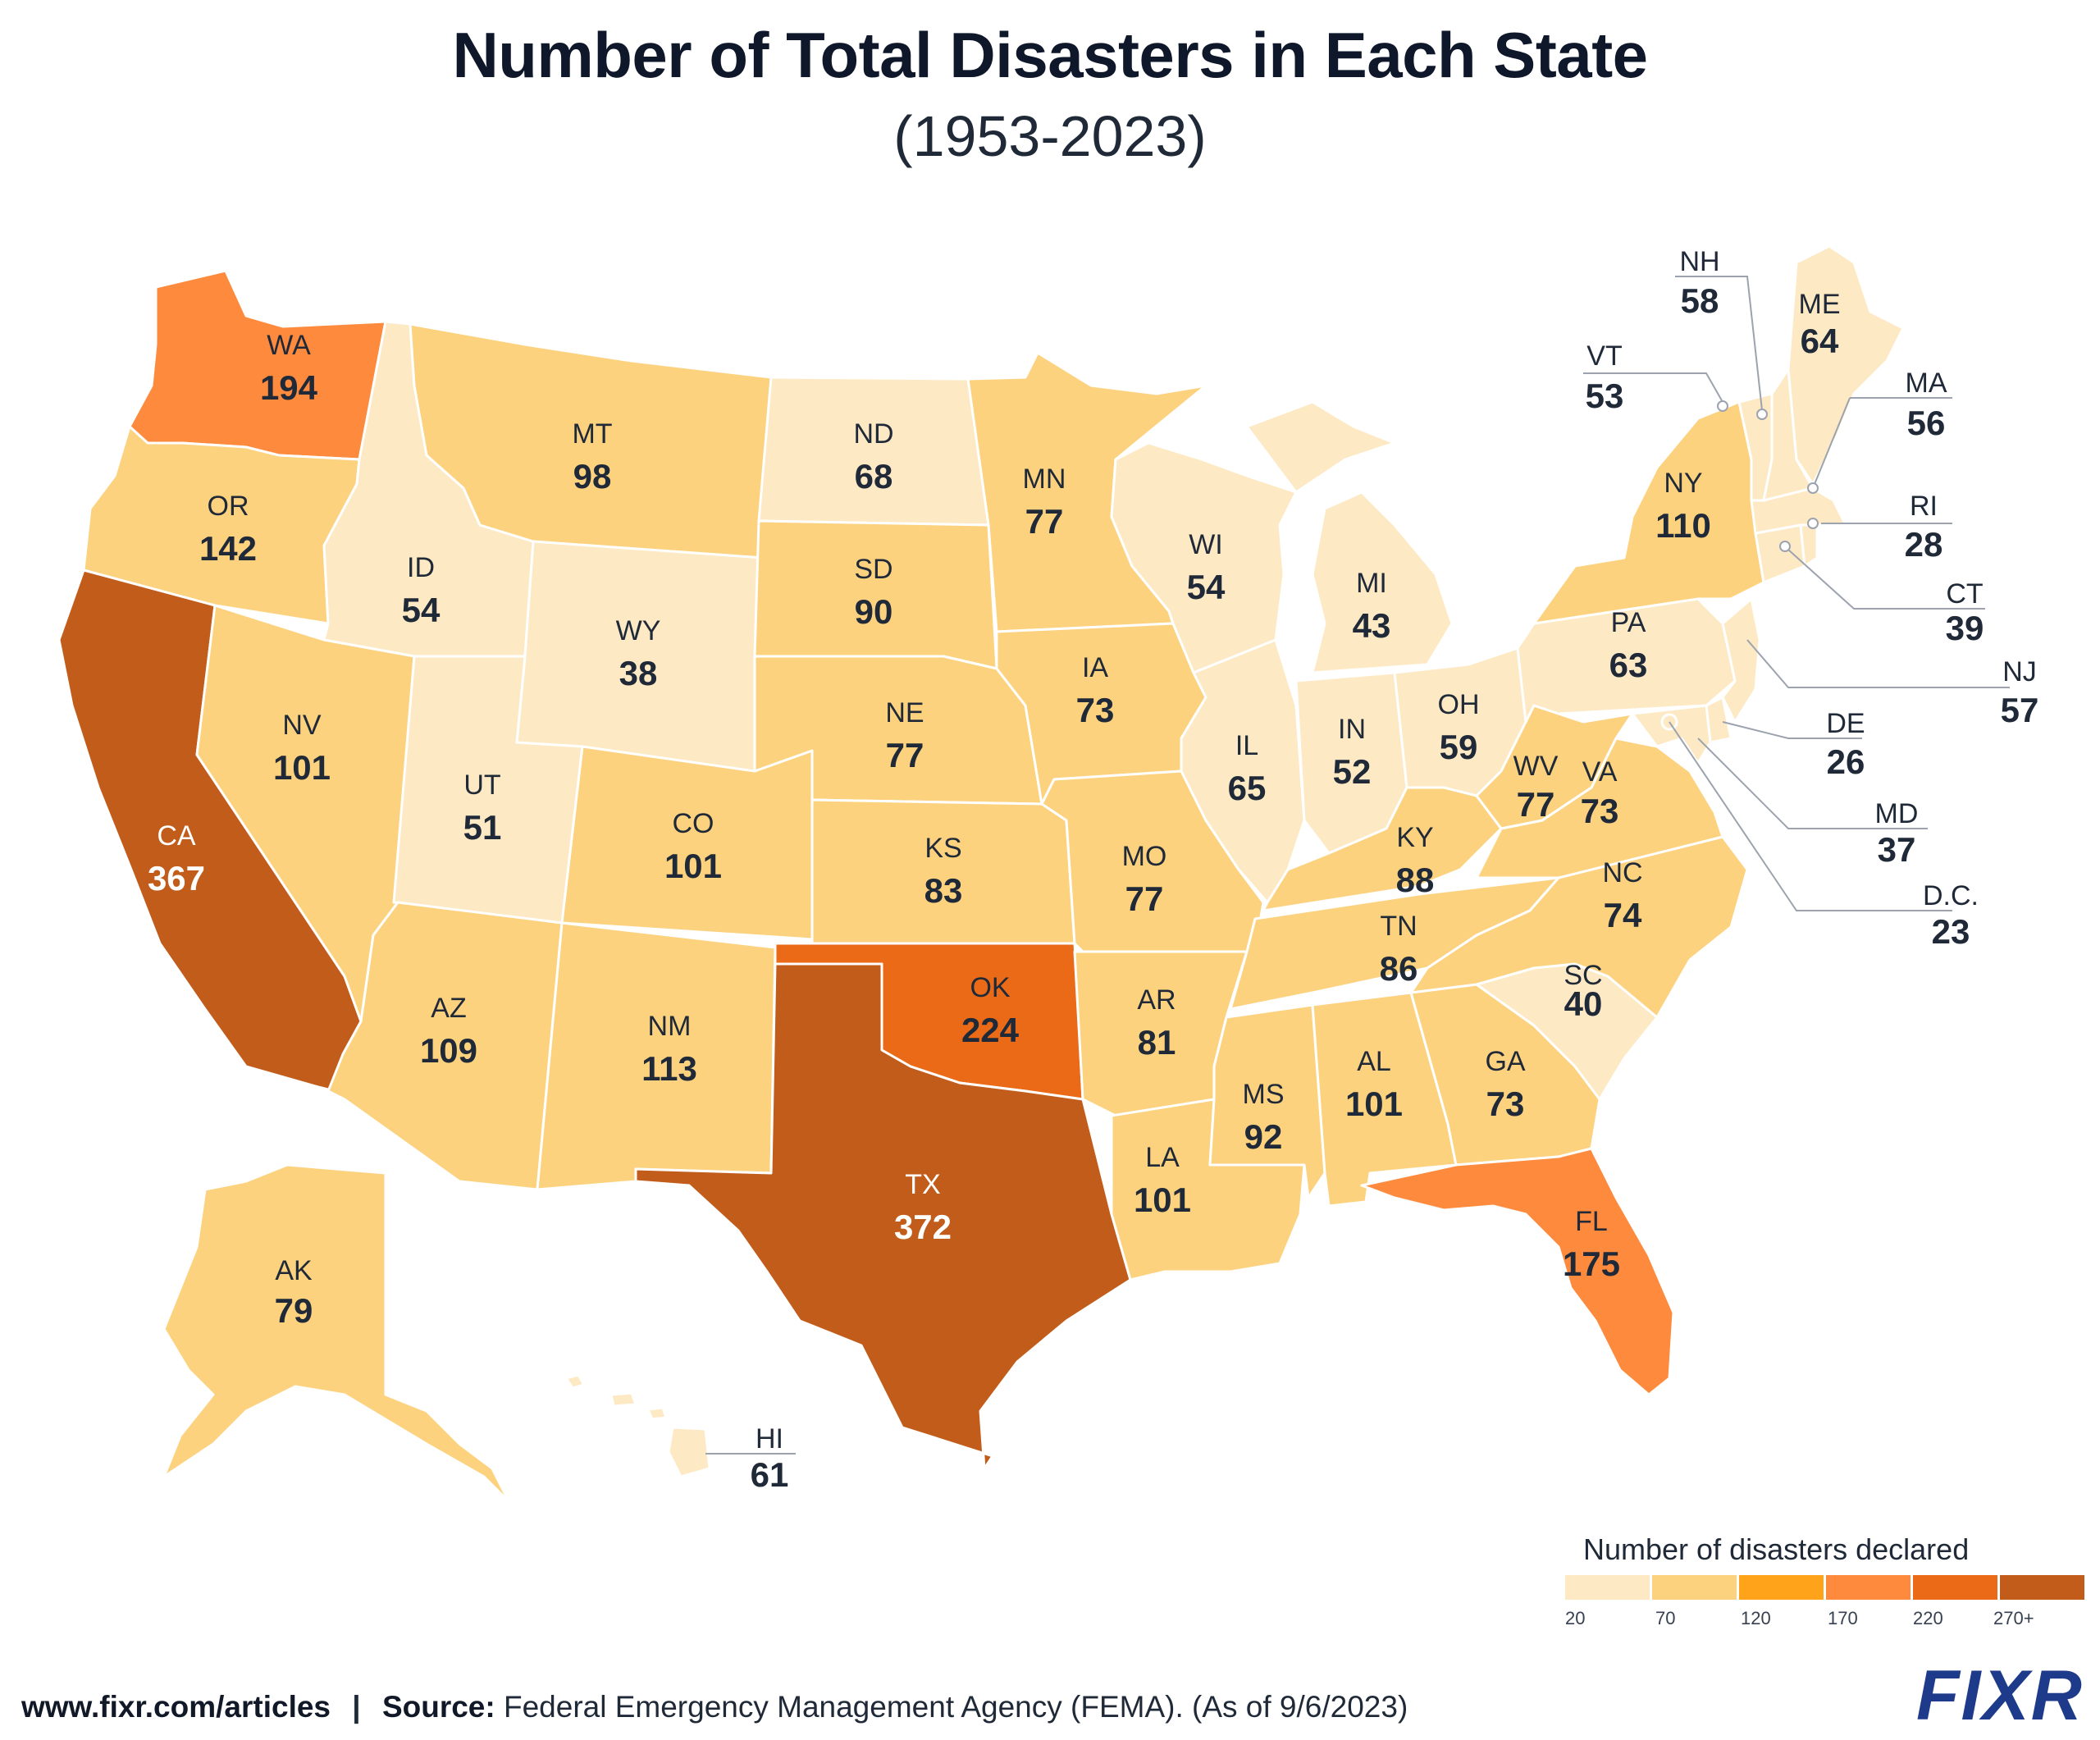  Describe the element at coordinates (1576, 1618) in the screenshot. I see `legend-tick: 20` at that location.